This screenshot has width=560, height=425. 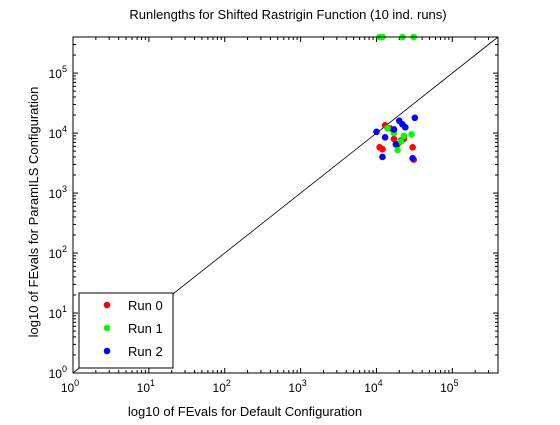 What do you see at coordinates (58, 192) in the screenshot?
I see `y-tick-label: 10³` at bounding box center [58, 192].